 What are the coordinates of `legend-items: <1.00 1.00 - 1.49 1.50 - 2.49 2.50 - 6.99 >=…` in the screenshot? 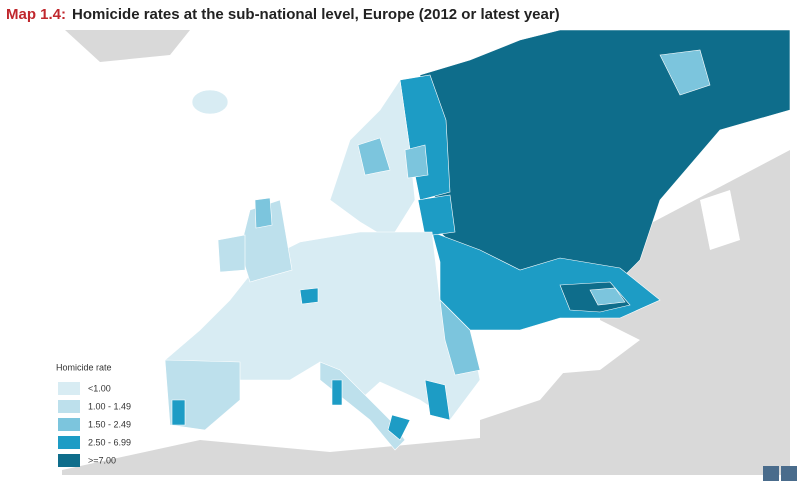 It's located at (94, 424).